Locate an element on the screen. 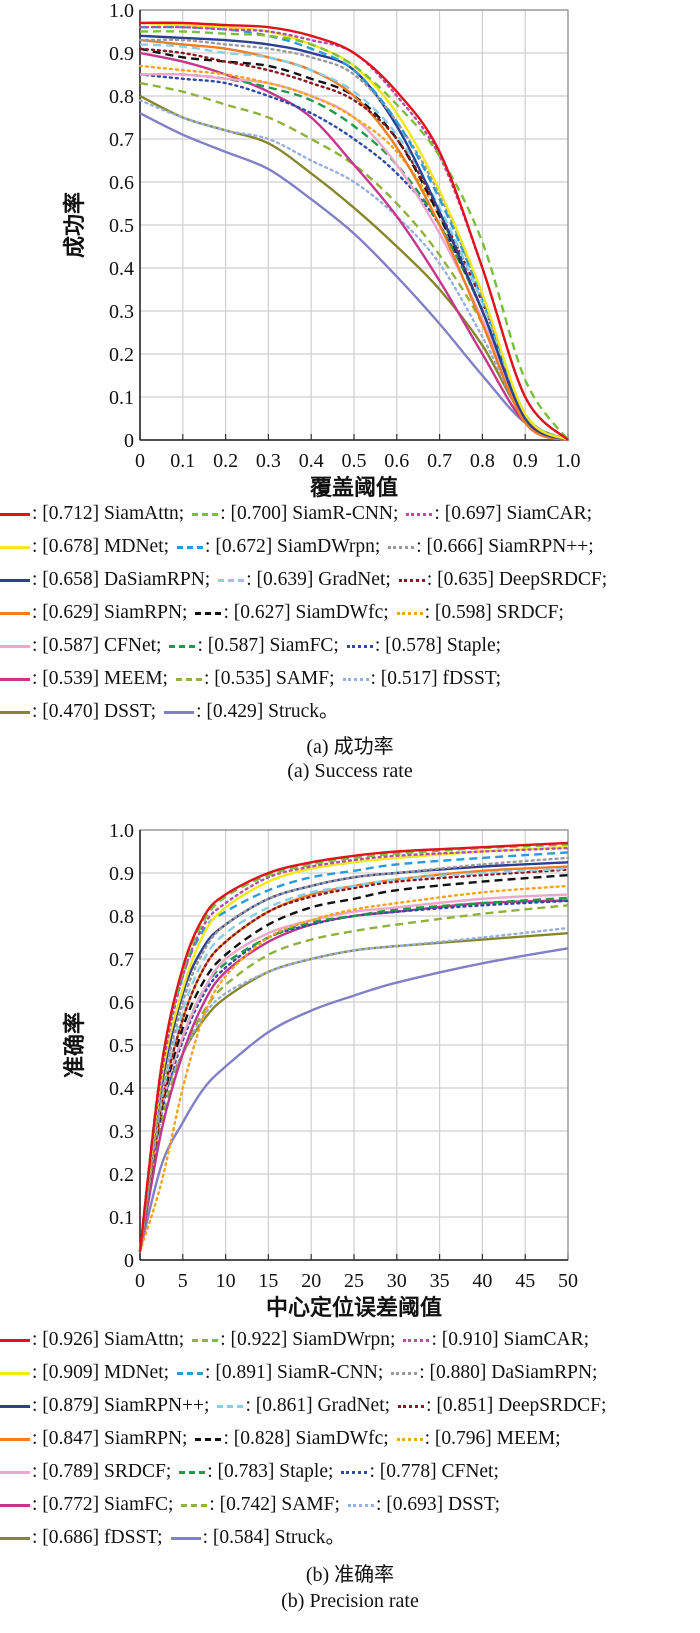 This screenshot has width=700, height=1633. y-tick-label: 0.6 is located at coordinates (121, 1003).